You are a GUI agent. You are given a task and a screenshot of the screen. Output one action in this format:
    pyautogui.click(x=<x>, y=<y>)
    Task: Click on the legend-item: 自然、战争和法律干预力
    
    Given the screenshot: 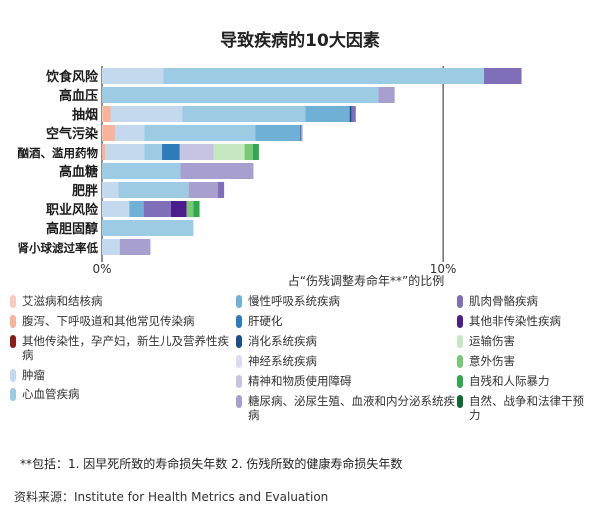 What is the action you would take?
    pyautogui.click(x=523, y=408)
    